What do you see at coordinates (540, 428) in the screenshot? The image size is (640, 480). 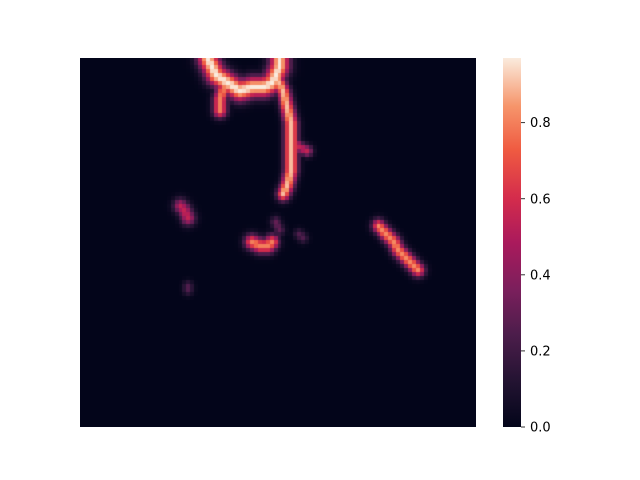 I see `colorbar-tick-label: 0.0` at bounding box center [540, 428].